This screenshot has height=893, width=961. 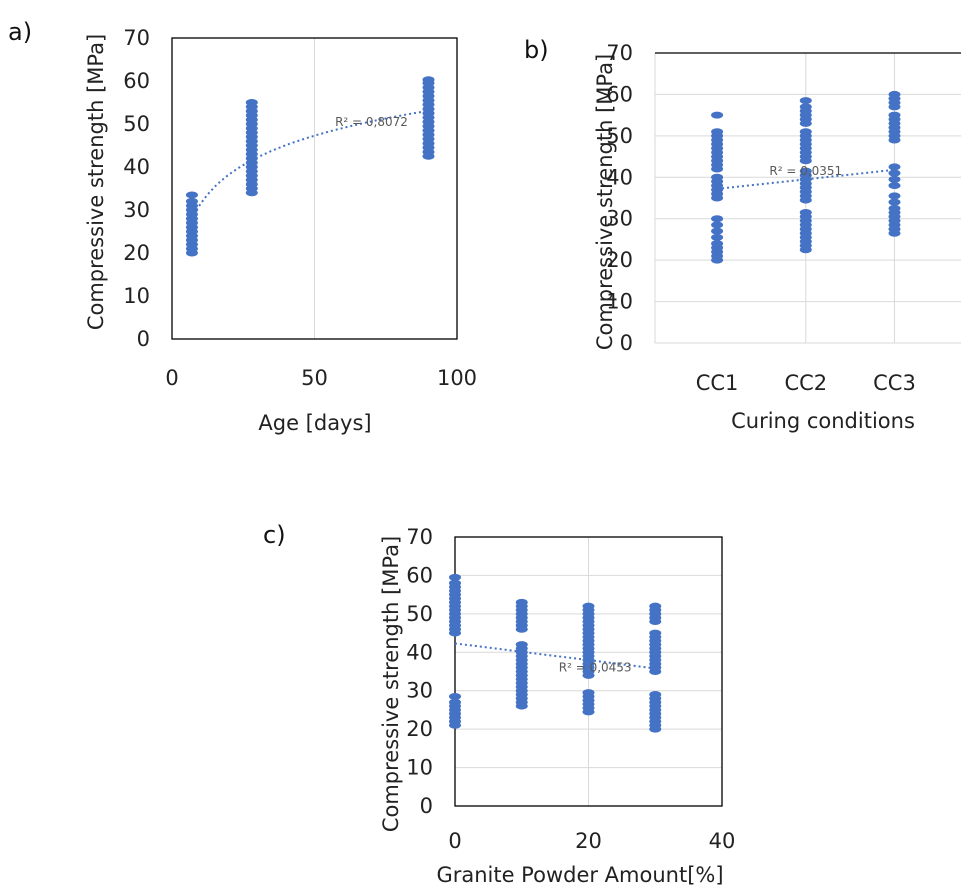 I want to click on panel-label: c), so click(x=274, y=535).